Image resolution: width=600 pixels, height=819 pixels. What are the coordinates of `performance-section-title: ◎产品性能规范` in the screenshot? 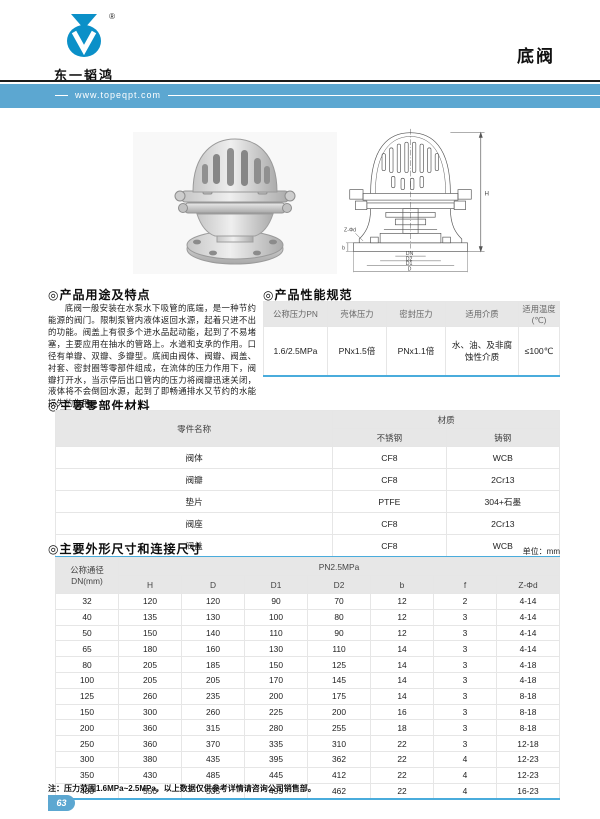 It's located at (308, 295).